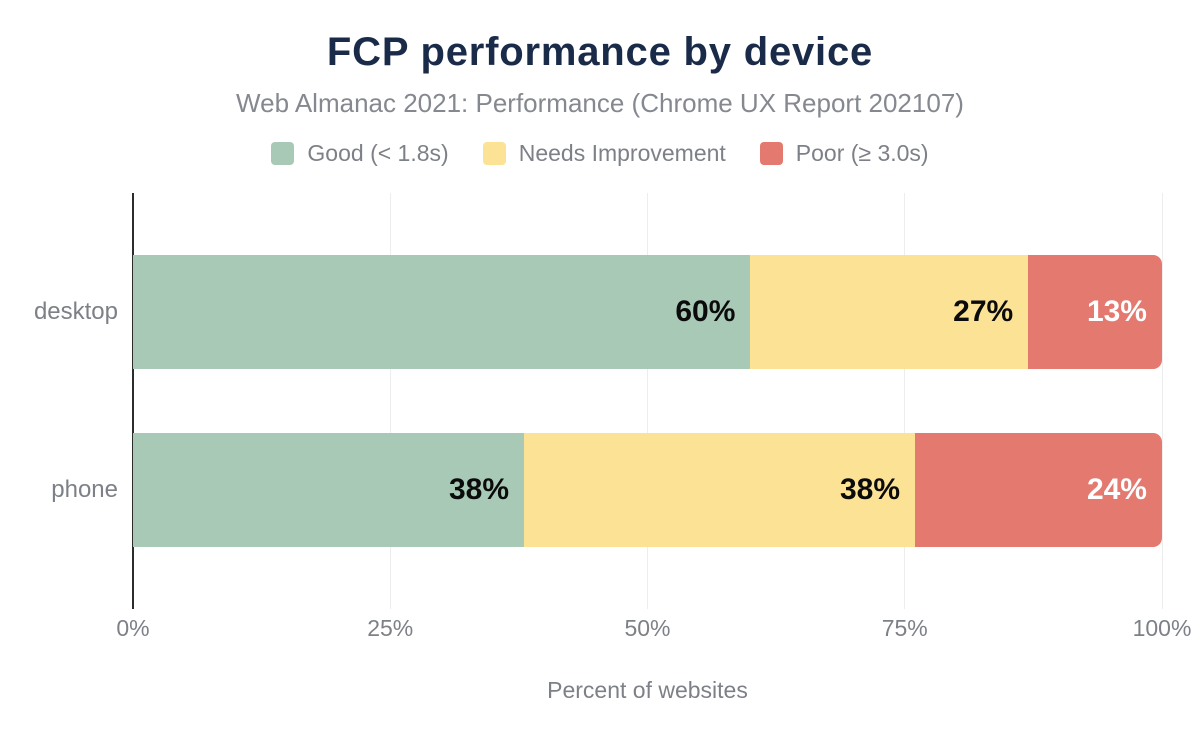 The height and width of the screenshot is (742, 1200). I want to click on category-label: desktop, so click(75, 311).